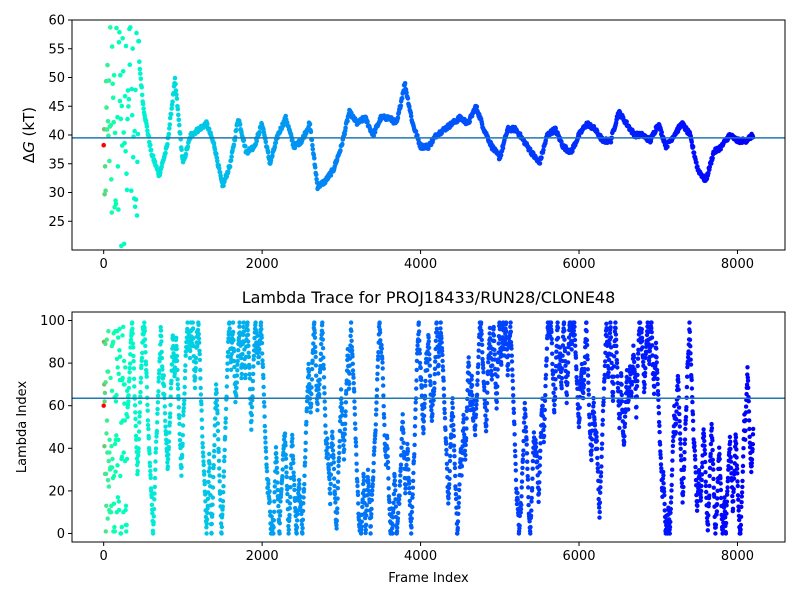  What do you see at coordinates (56, 107) in the screenshot?
I see `delta-g-y-tick-label: 45` at bounding box center [56, 107].